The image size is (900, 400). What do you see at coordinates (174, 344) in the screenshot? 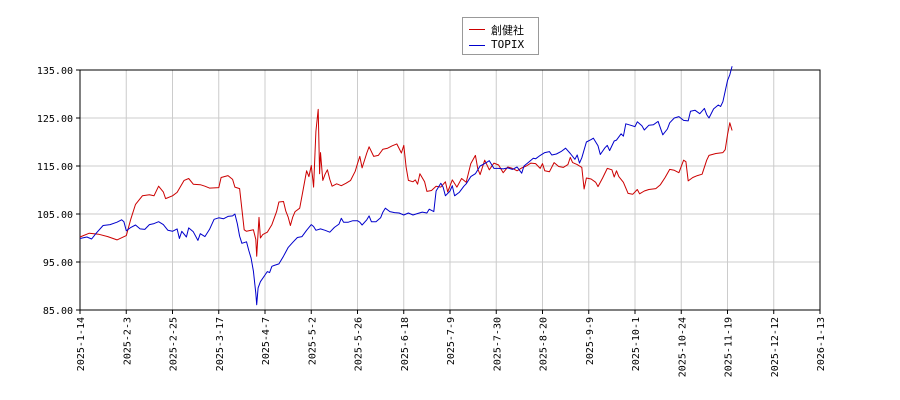
I see `x-tick-label: 2025-2-25` at bounding box center [174, 344].